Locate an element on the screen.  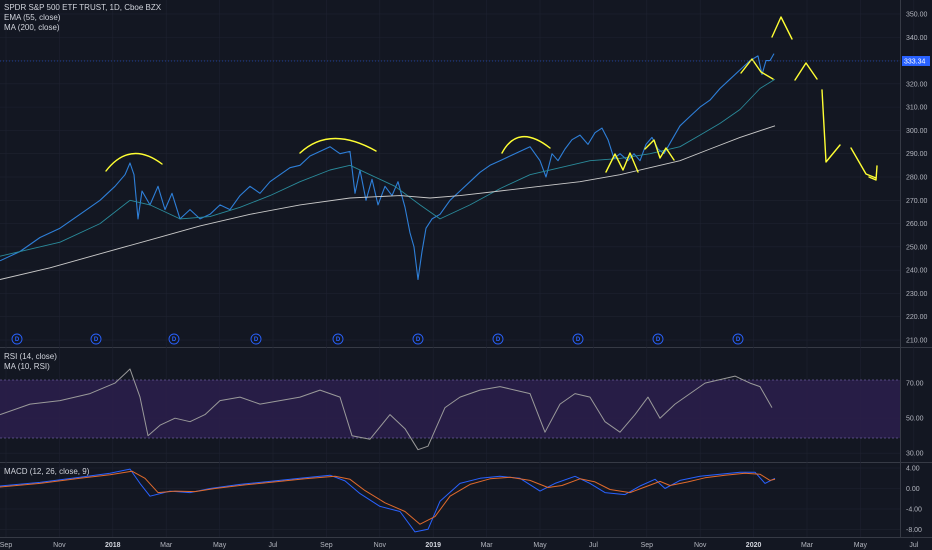
y-tick-label: 50.00 is located at coordinates (915, 419).